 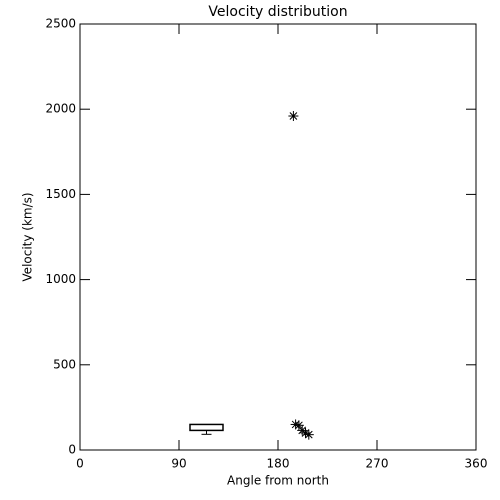 I want to click on x-tick-label: 360, so click(x=476, y=464).